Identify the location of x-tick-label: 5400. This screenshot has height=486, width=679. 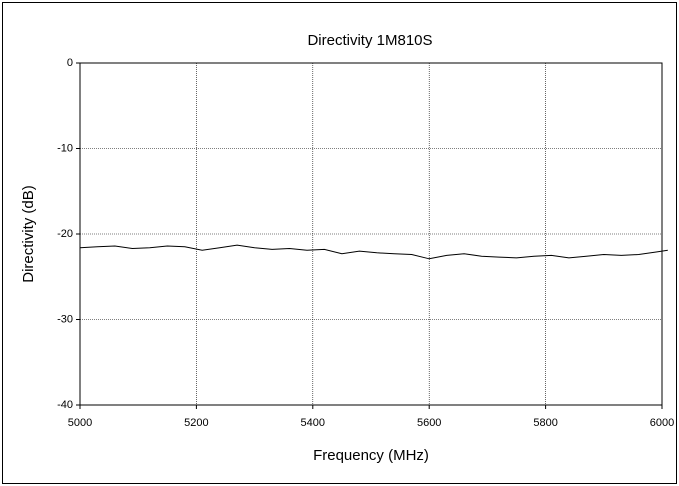
(313, 423).